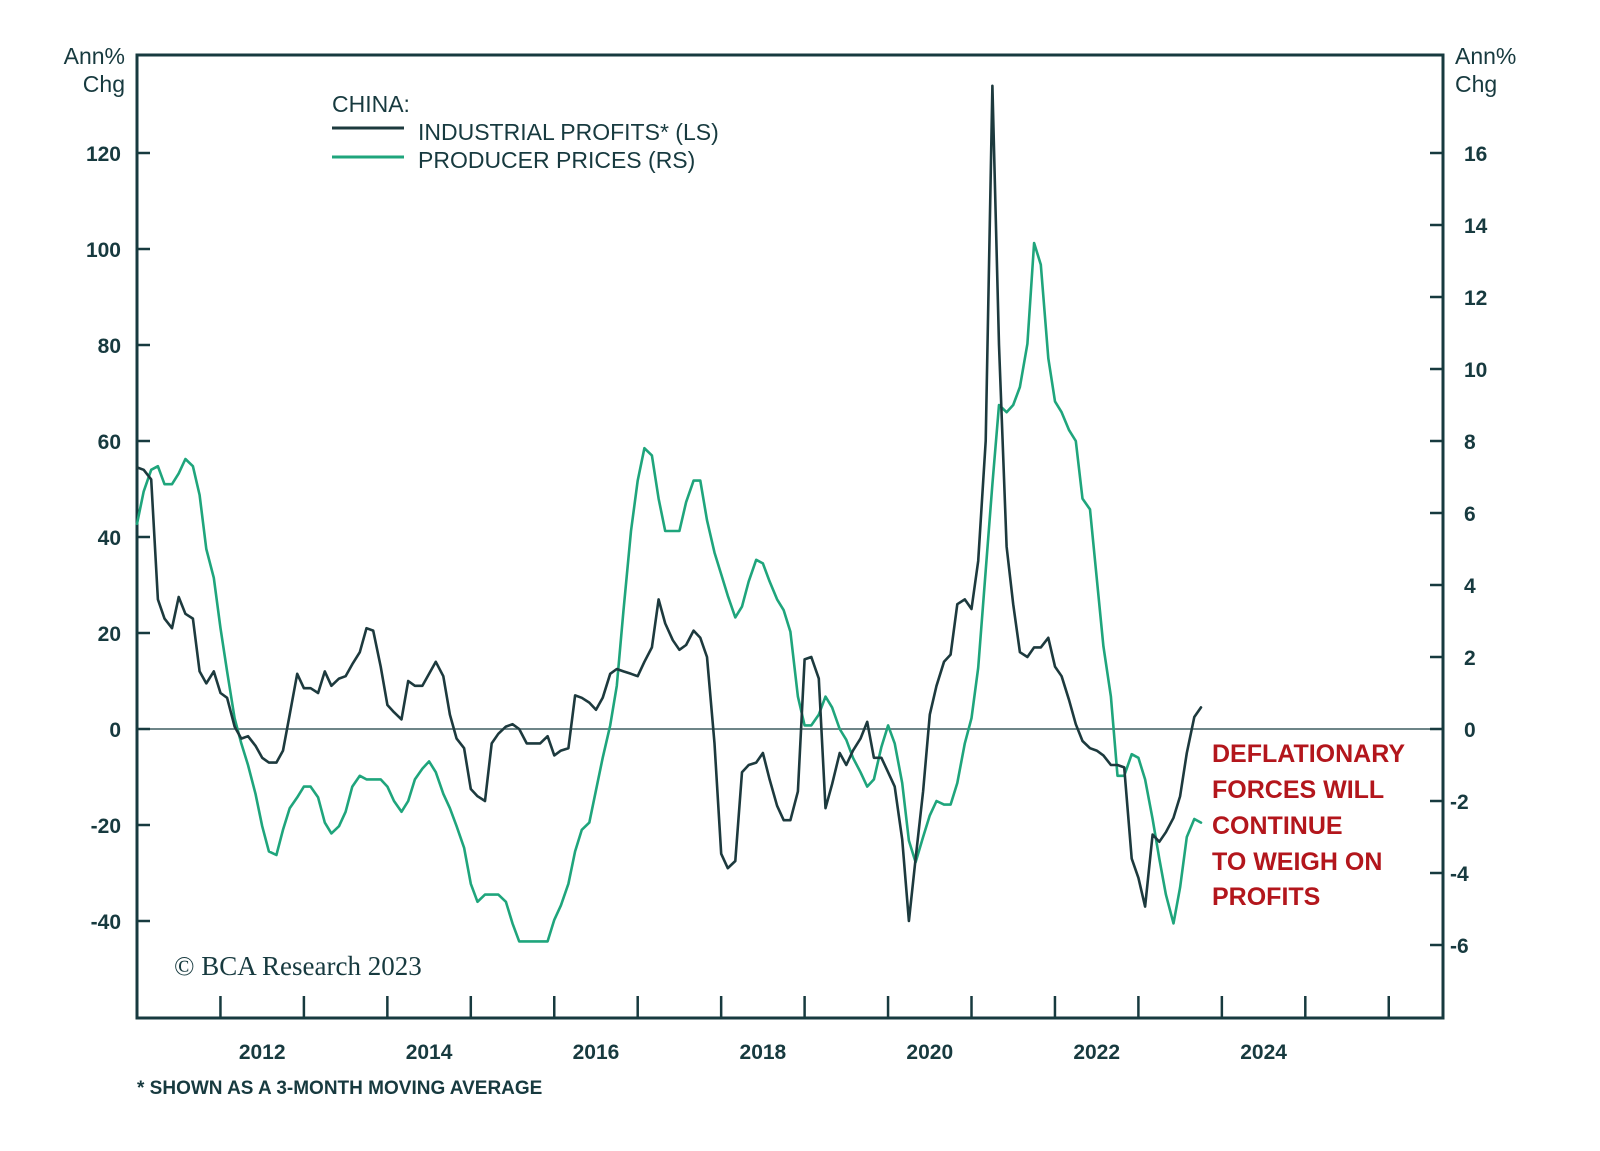 This screenshot has height=1151, width=1600. I want to click on left-tick-label: 80, so click(109, 346).